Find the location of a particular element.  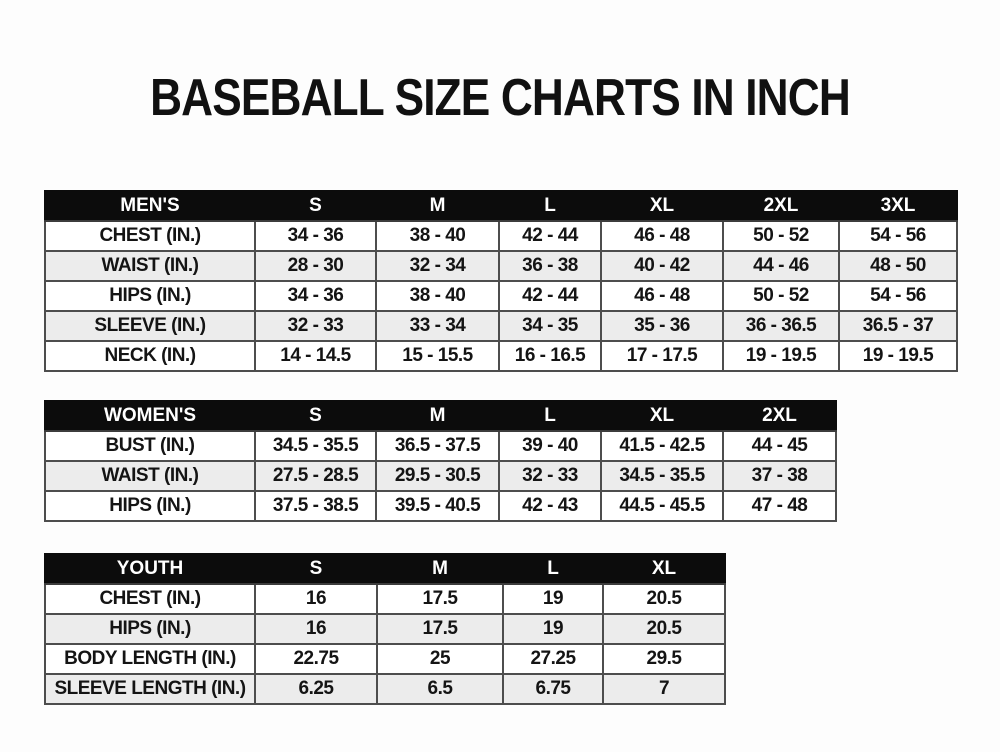

size-cell: 39 - 40 is located at coordinates (550, 446).